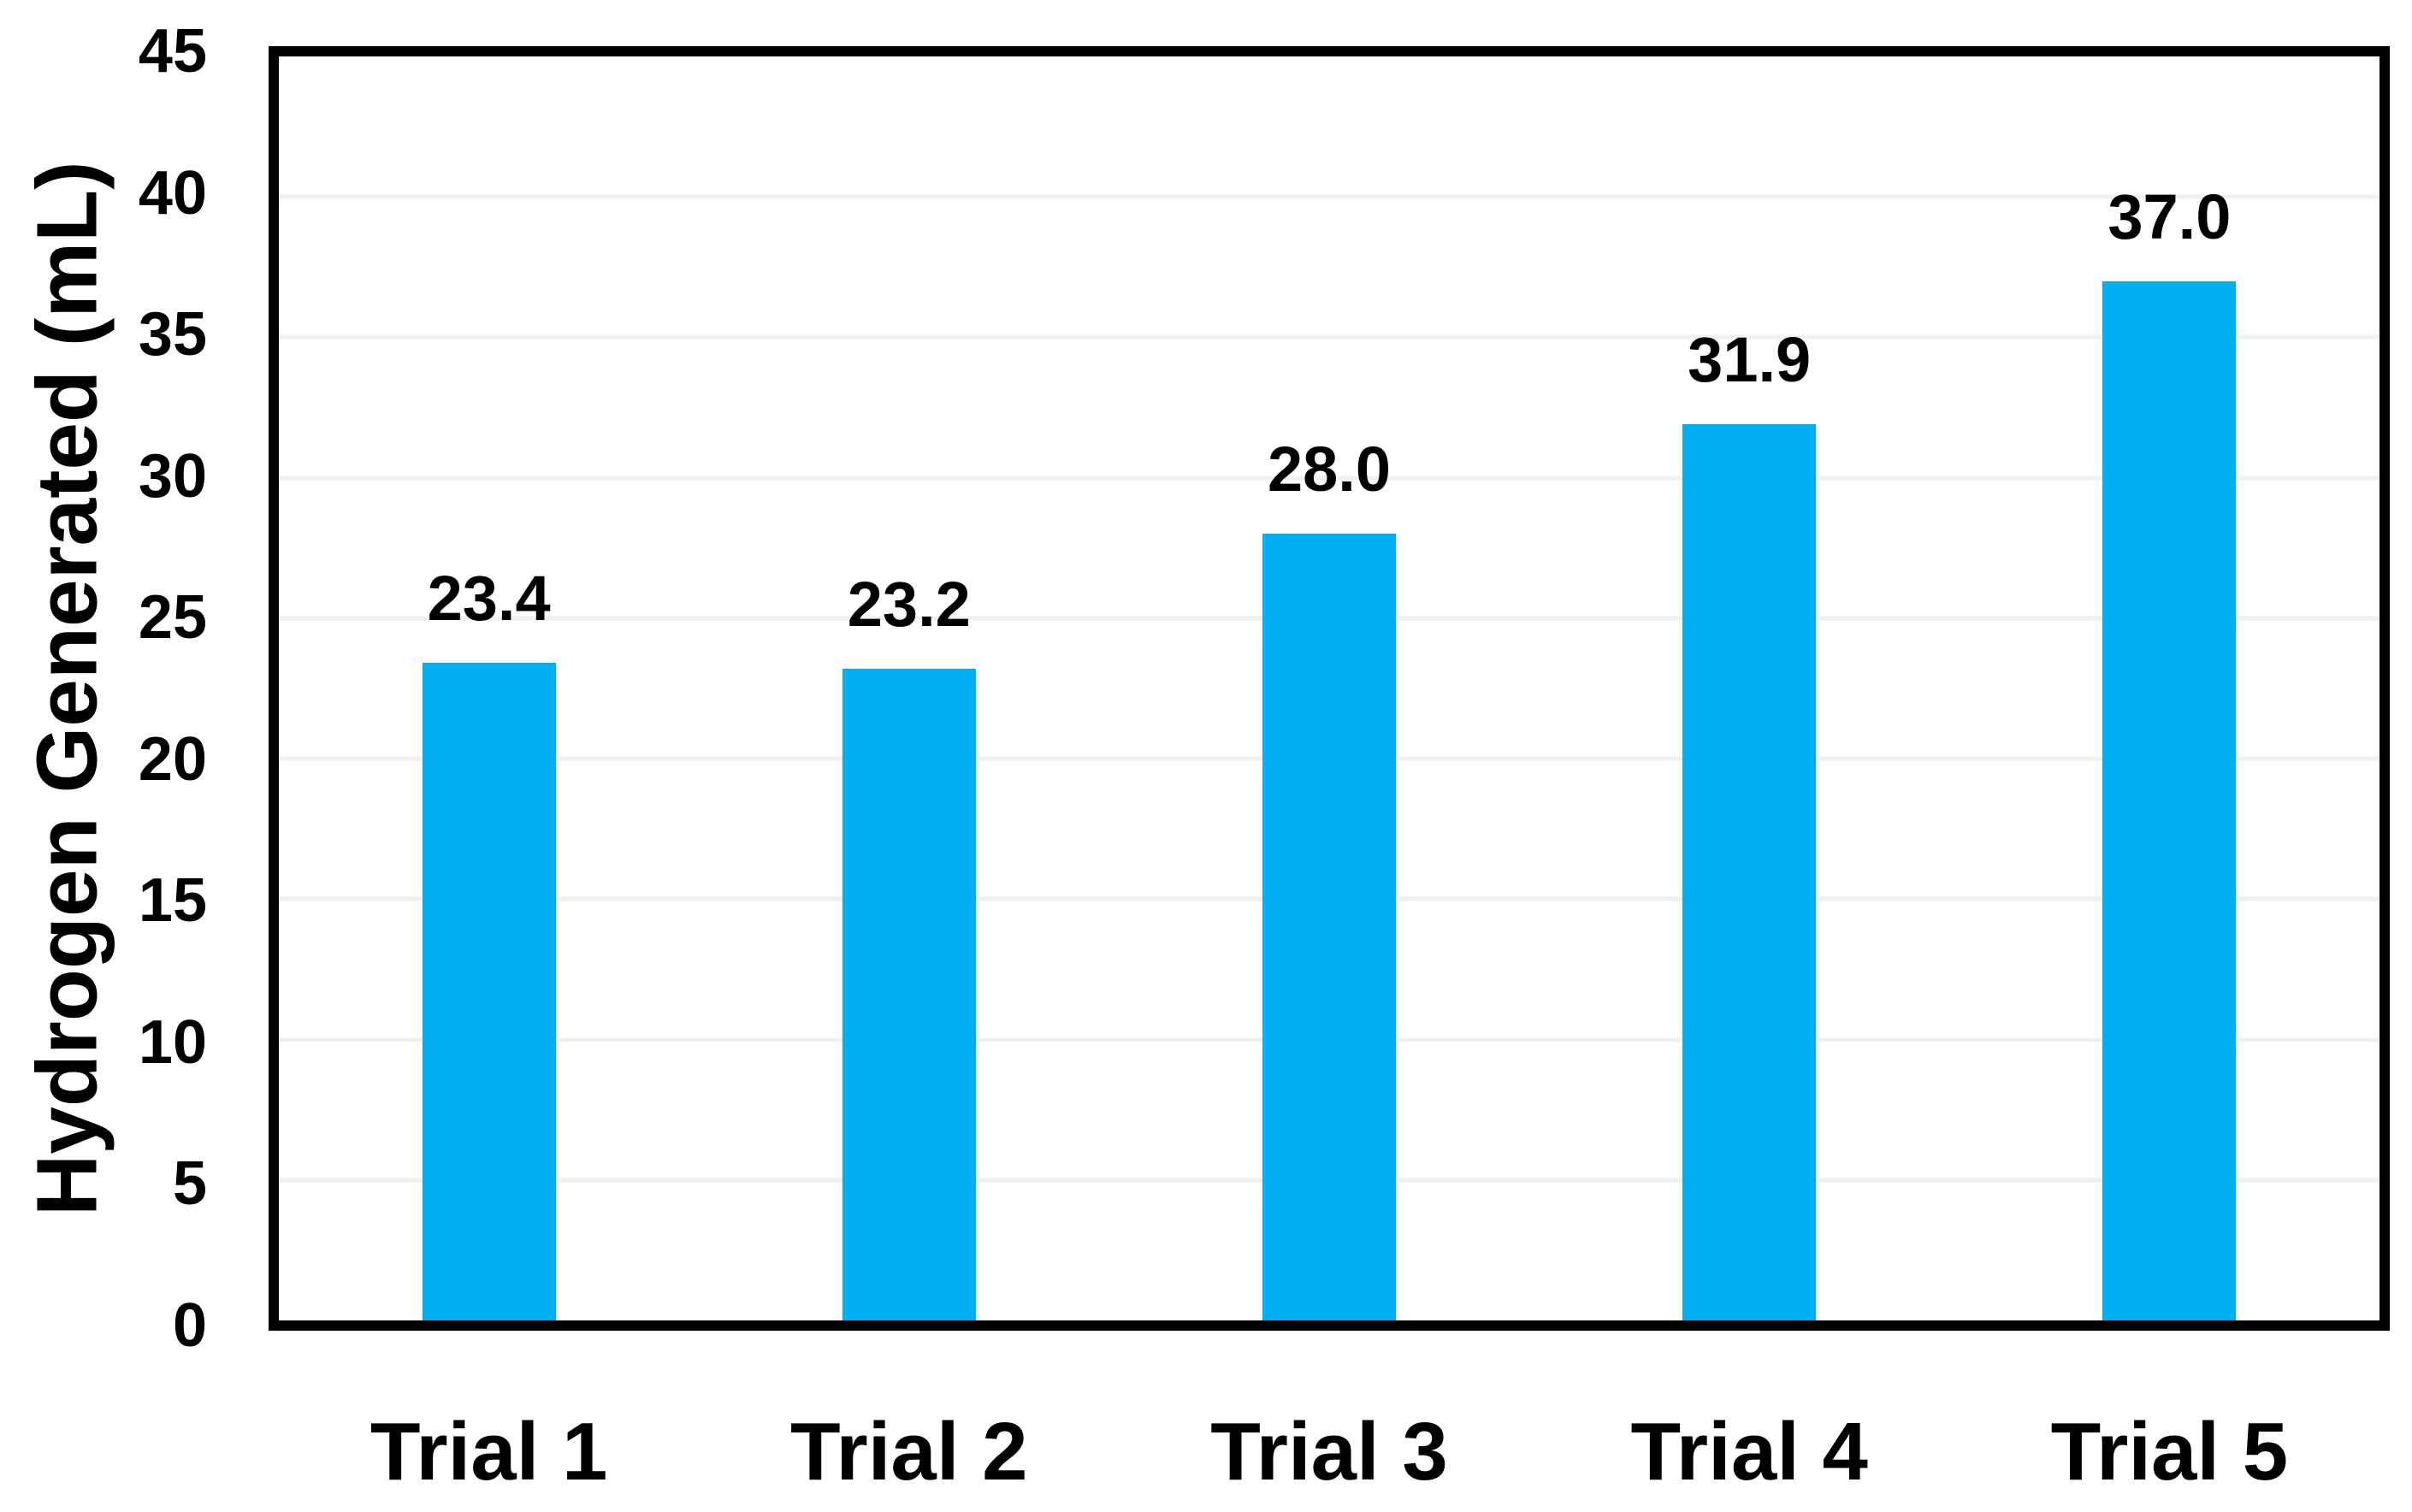 The height and width of the screenshot is (1512, 2412). What do you see at coordinates (2170, 216) in the screenshot?
I see `bar-value-label: 37.0` at bounding box center [2170, 216].